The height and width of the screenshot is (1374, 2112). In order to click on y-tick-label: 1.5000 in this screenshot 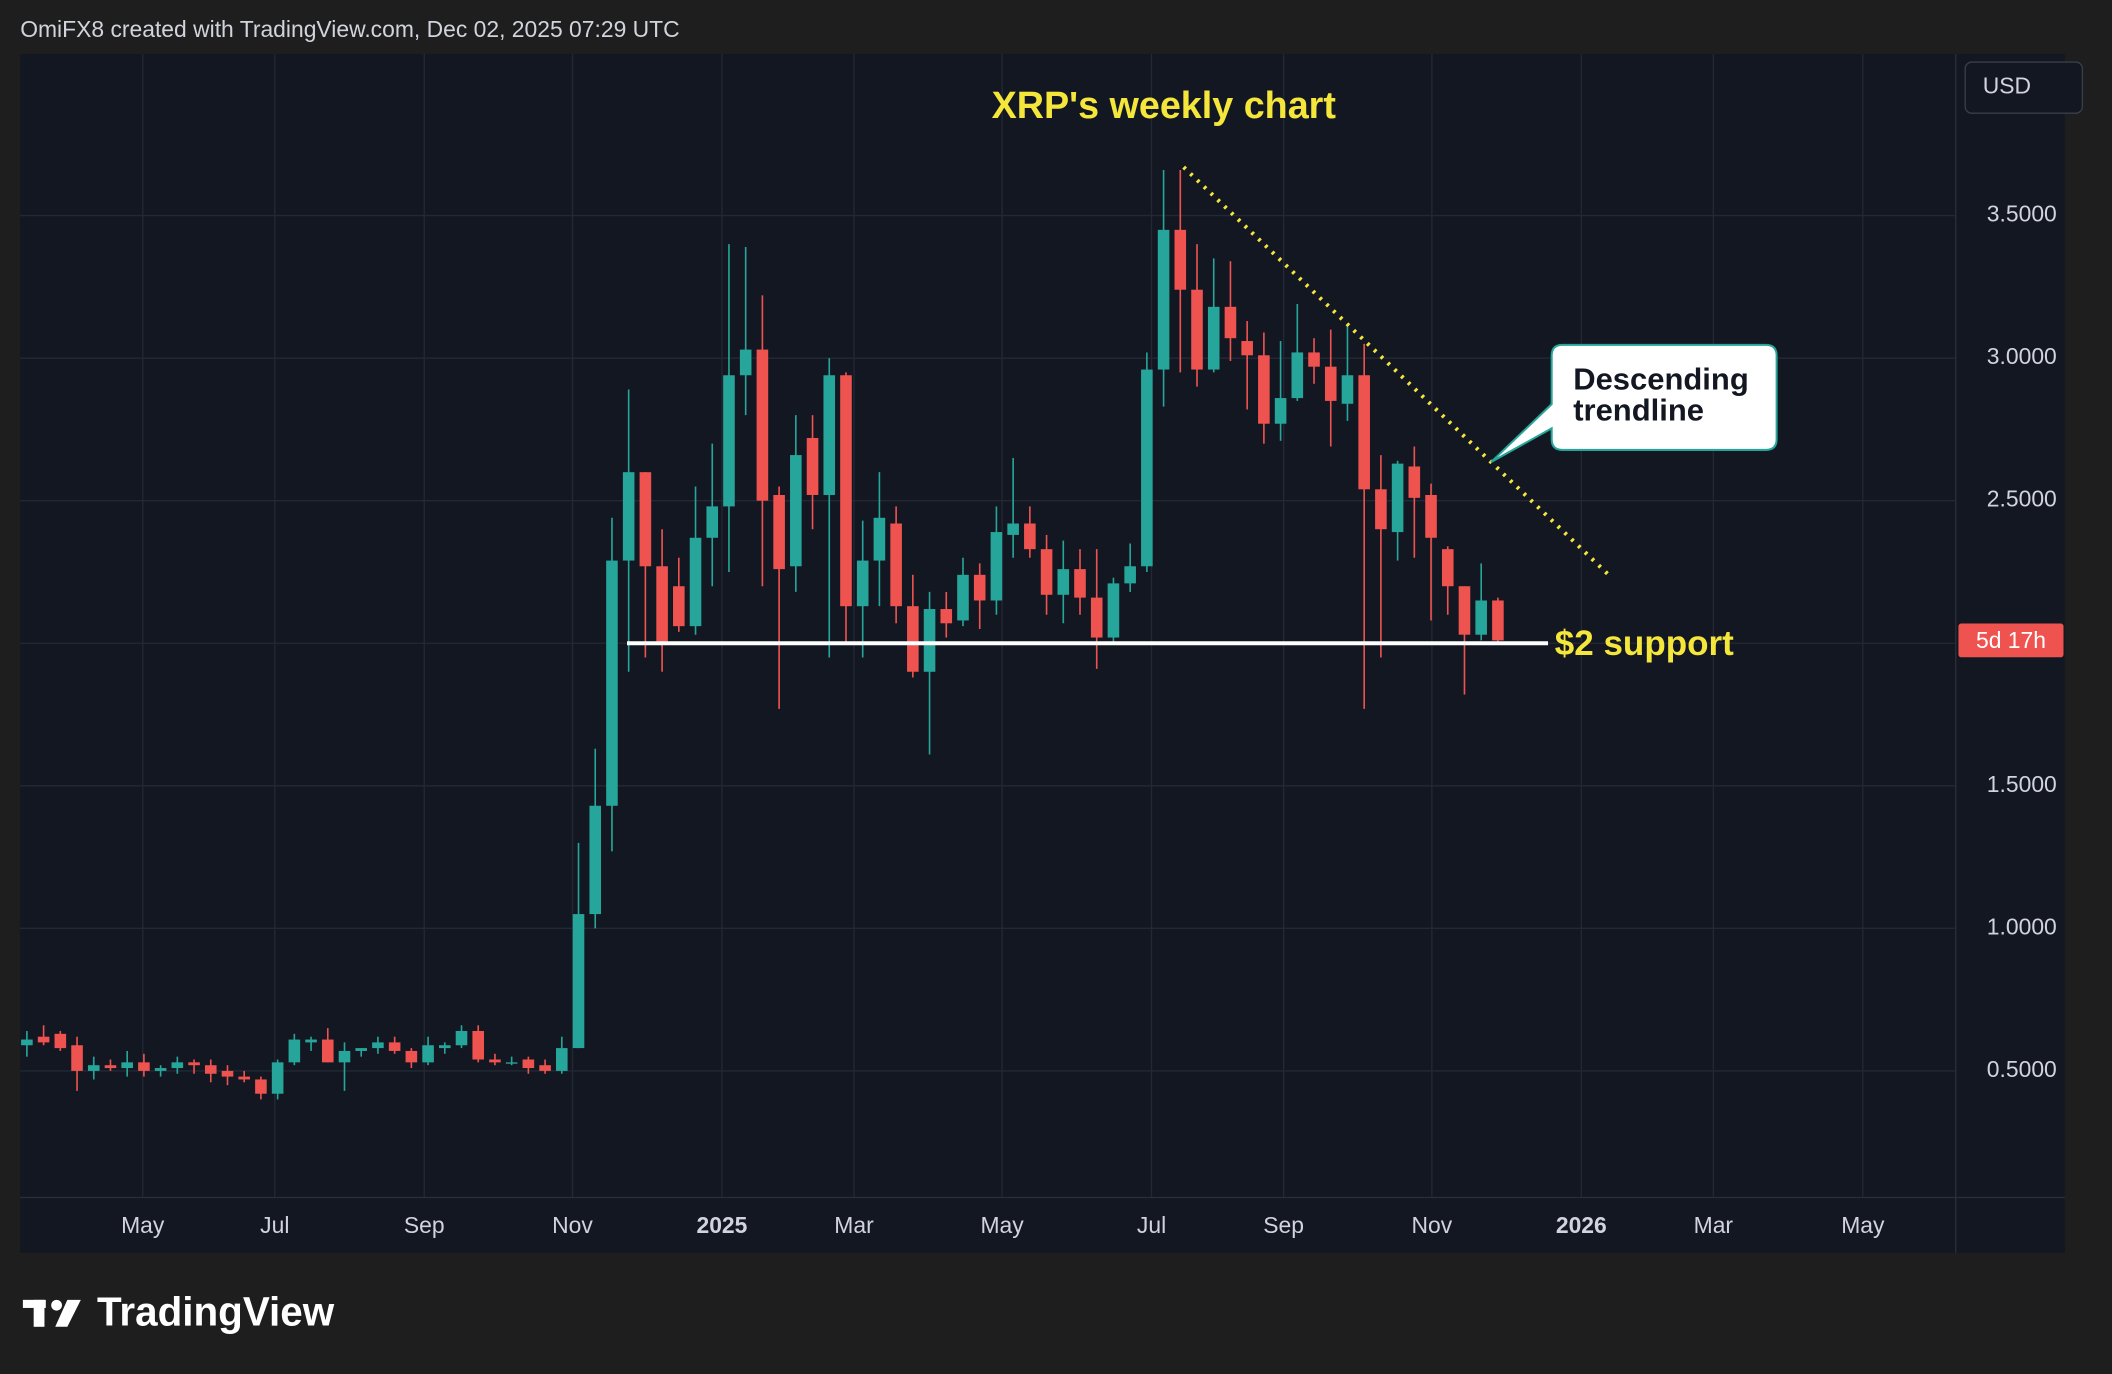, I will do `click(2022, 784)`.